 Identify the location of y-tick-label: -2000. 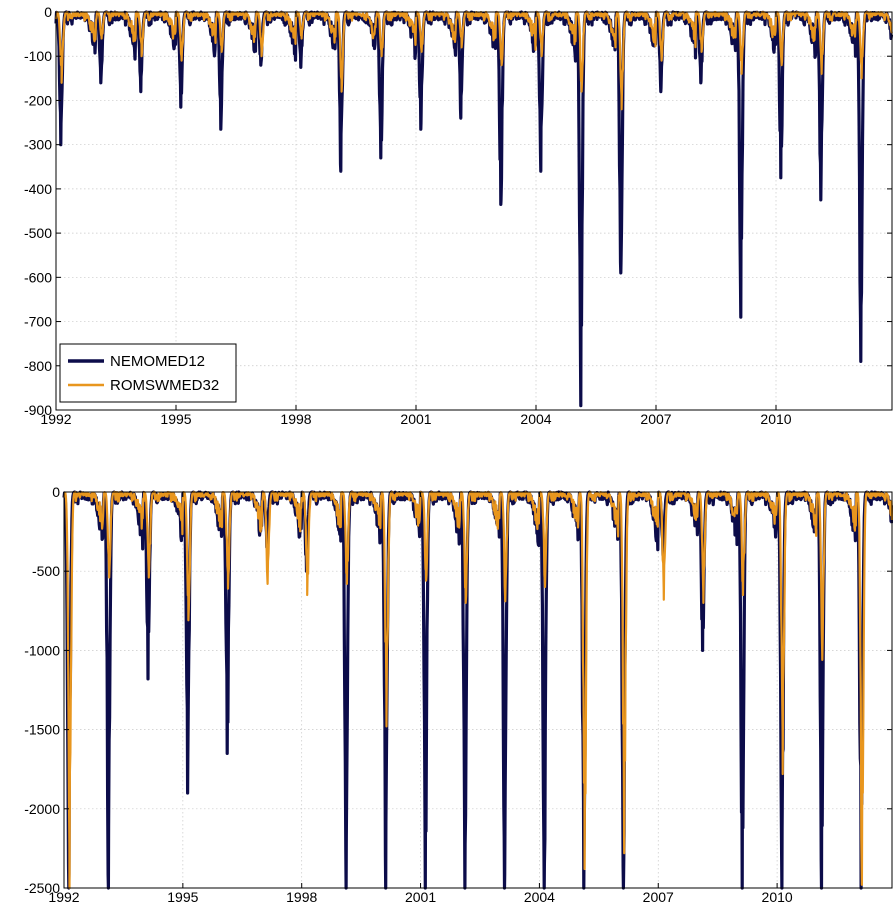
(42, 809).